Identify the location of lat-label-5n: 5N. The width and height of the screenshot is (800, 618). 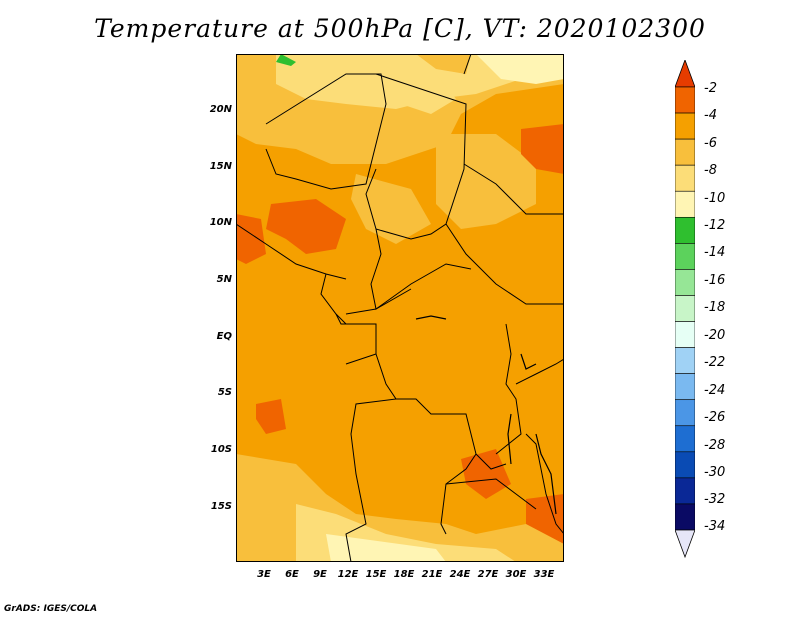
(224, 279).